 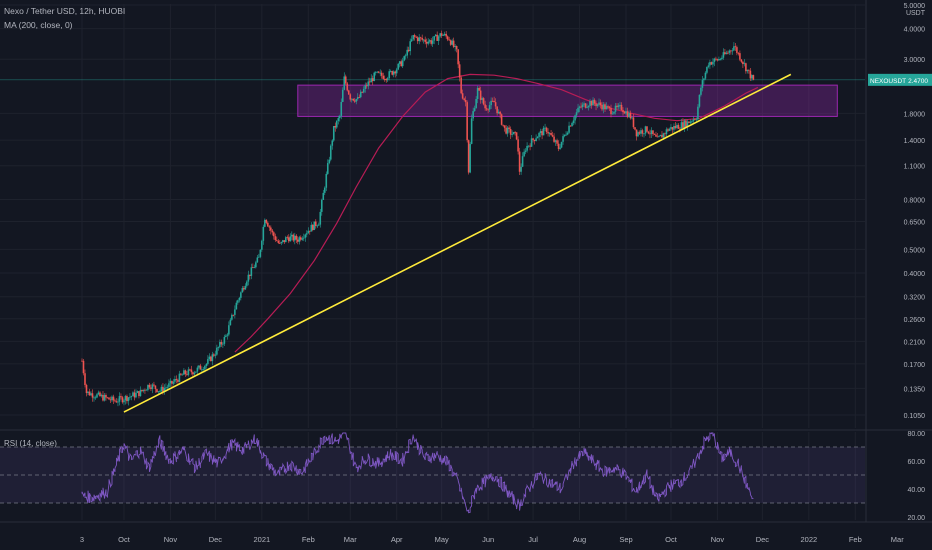 I want to click on axis-unit-label: USDT, so click(x=916, y=13).